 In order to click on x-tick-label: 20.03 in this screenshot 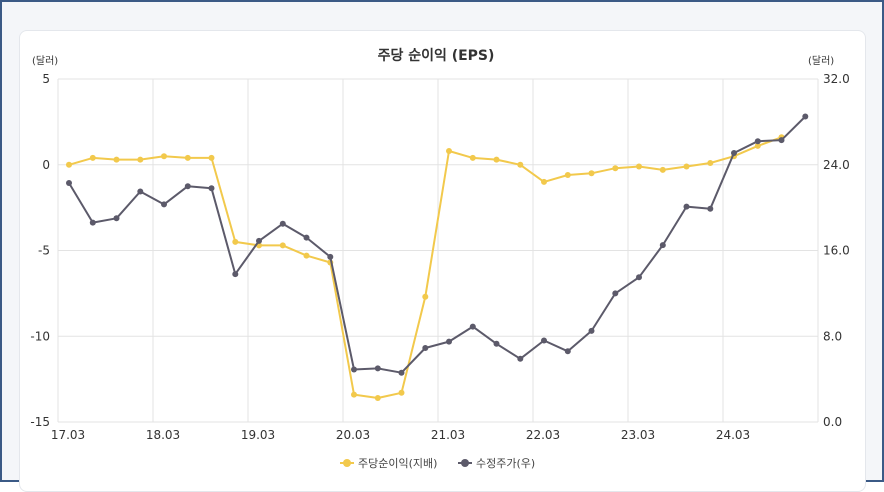, I will do `click(353, 435)`.